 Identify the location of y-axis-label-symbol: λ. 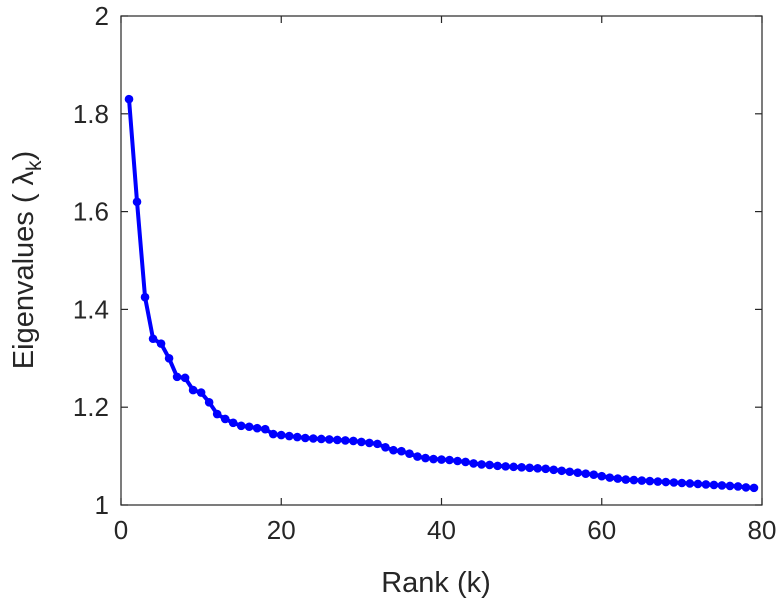
(24, 177).